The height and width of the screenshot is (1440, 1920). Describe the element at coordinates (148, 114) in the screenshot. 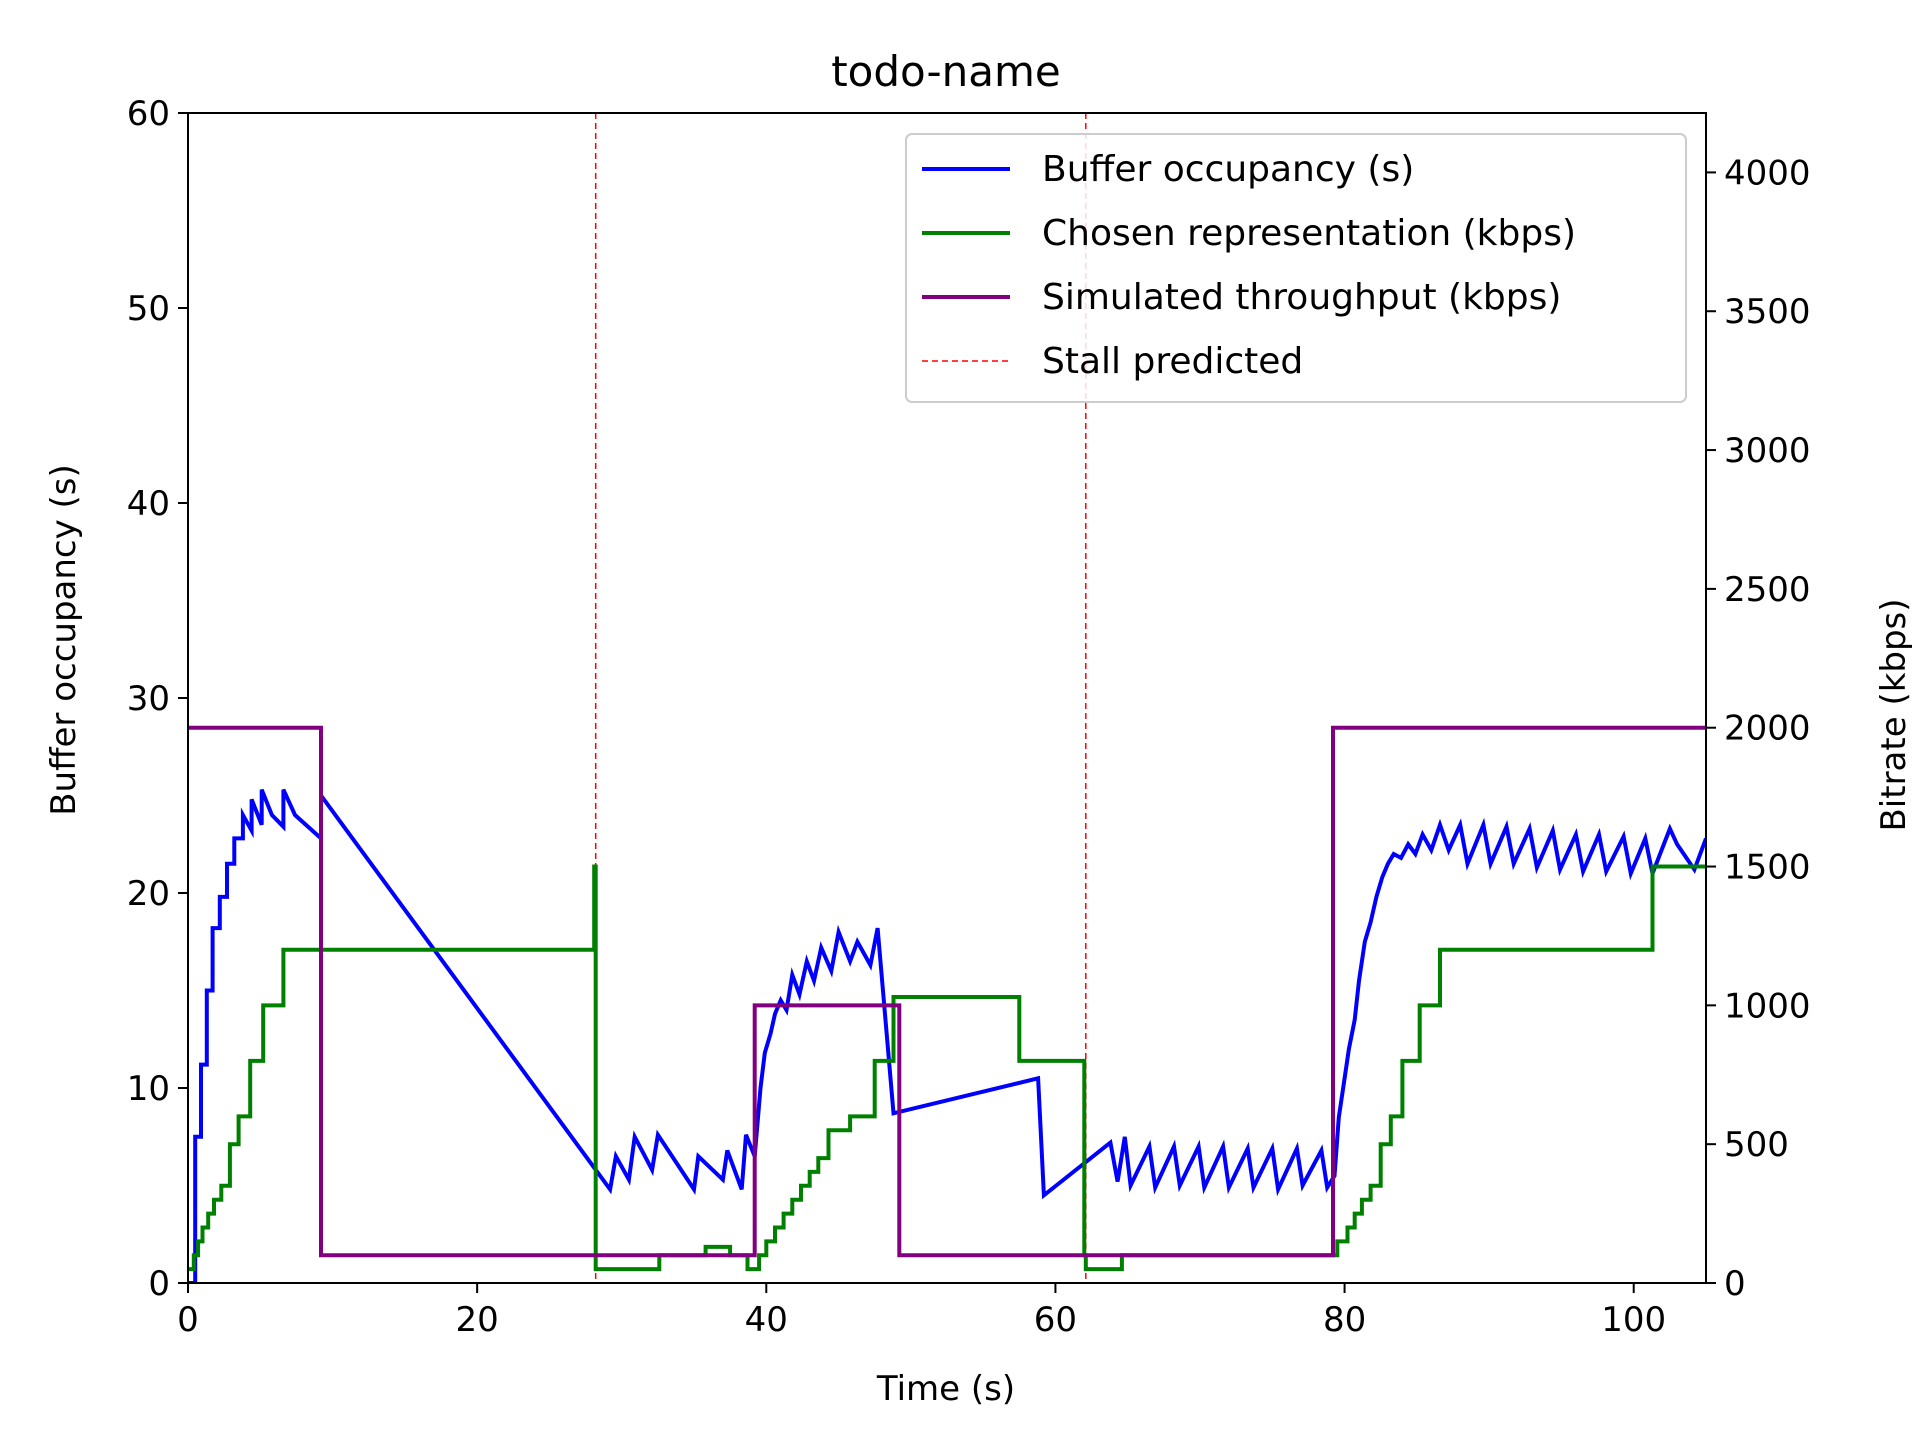

I see `y-left-tick-label: 60` at that location.